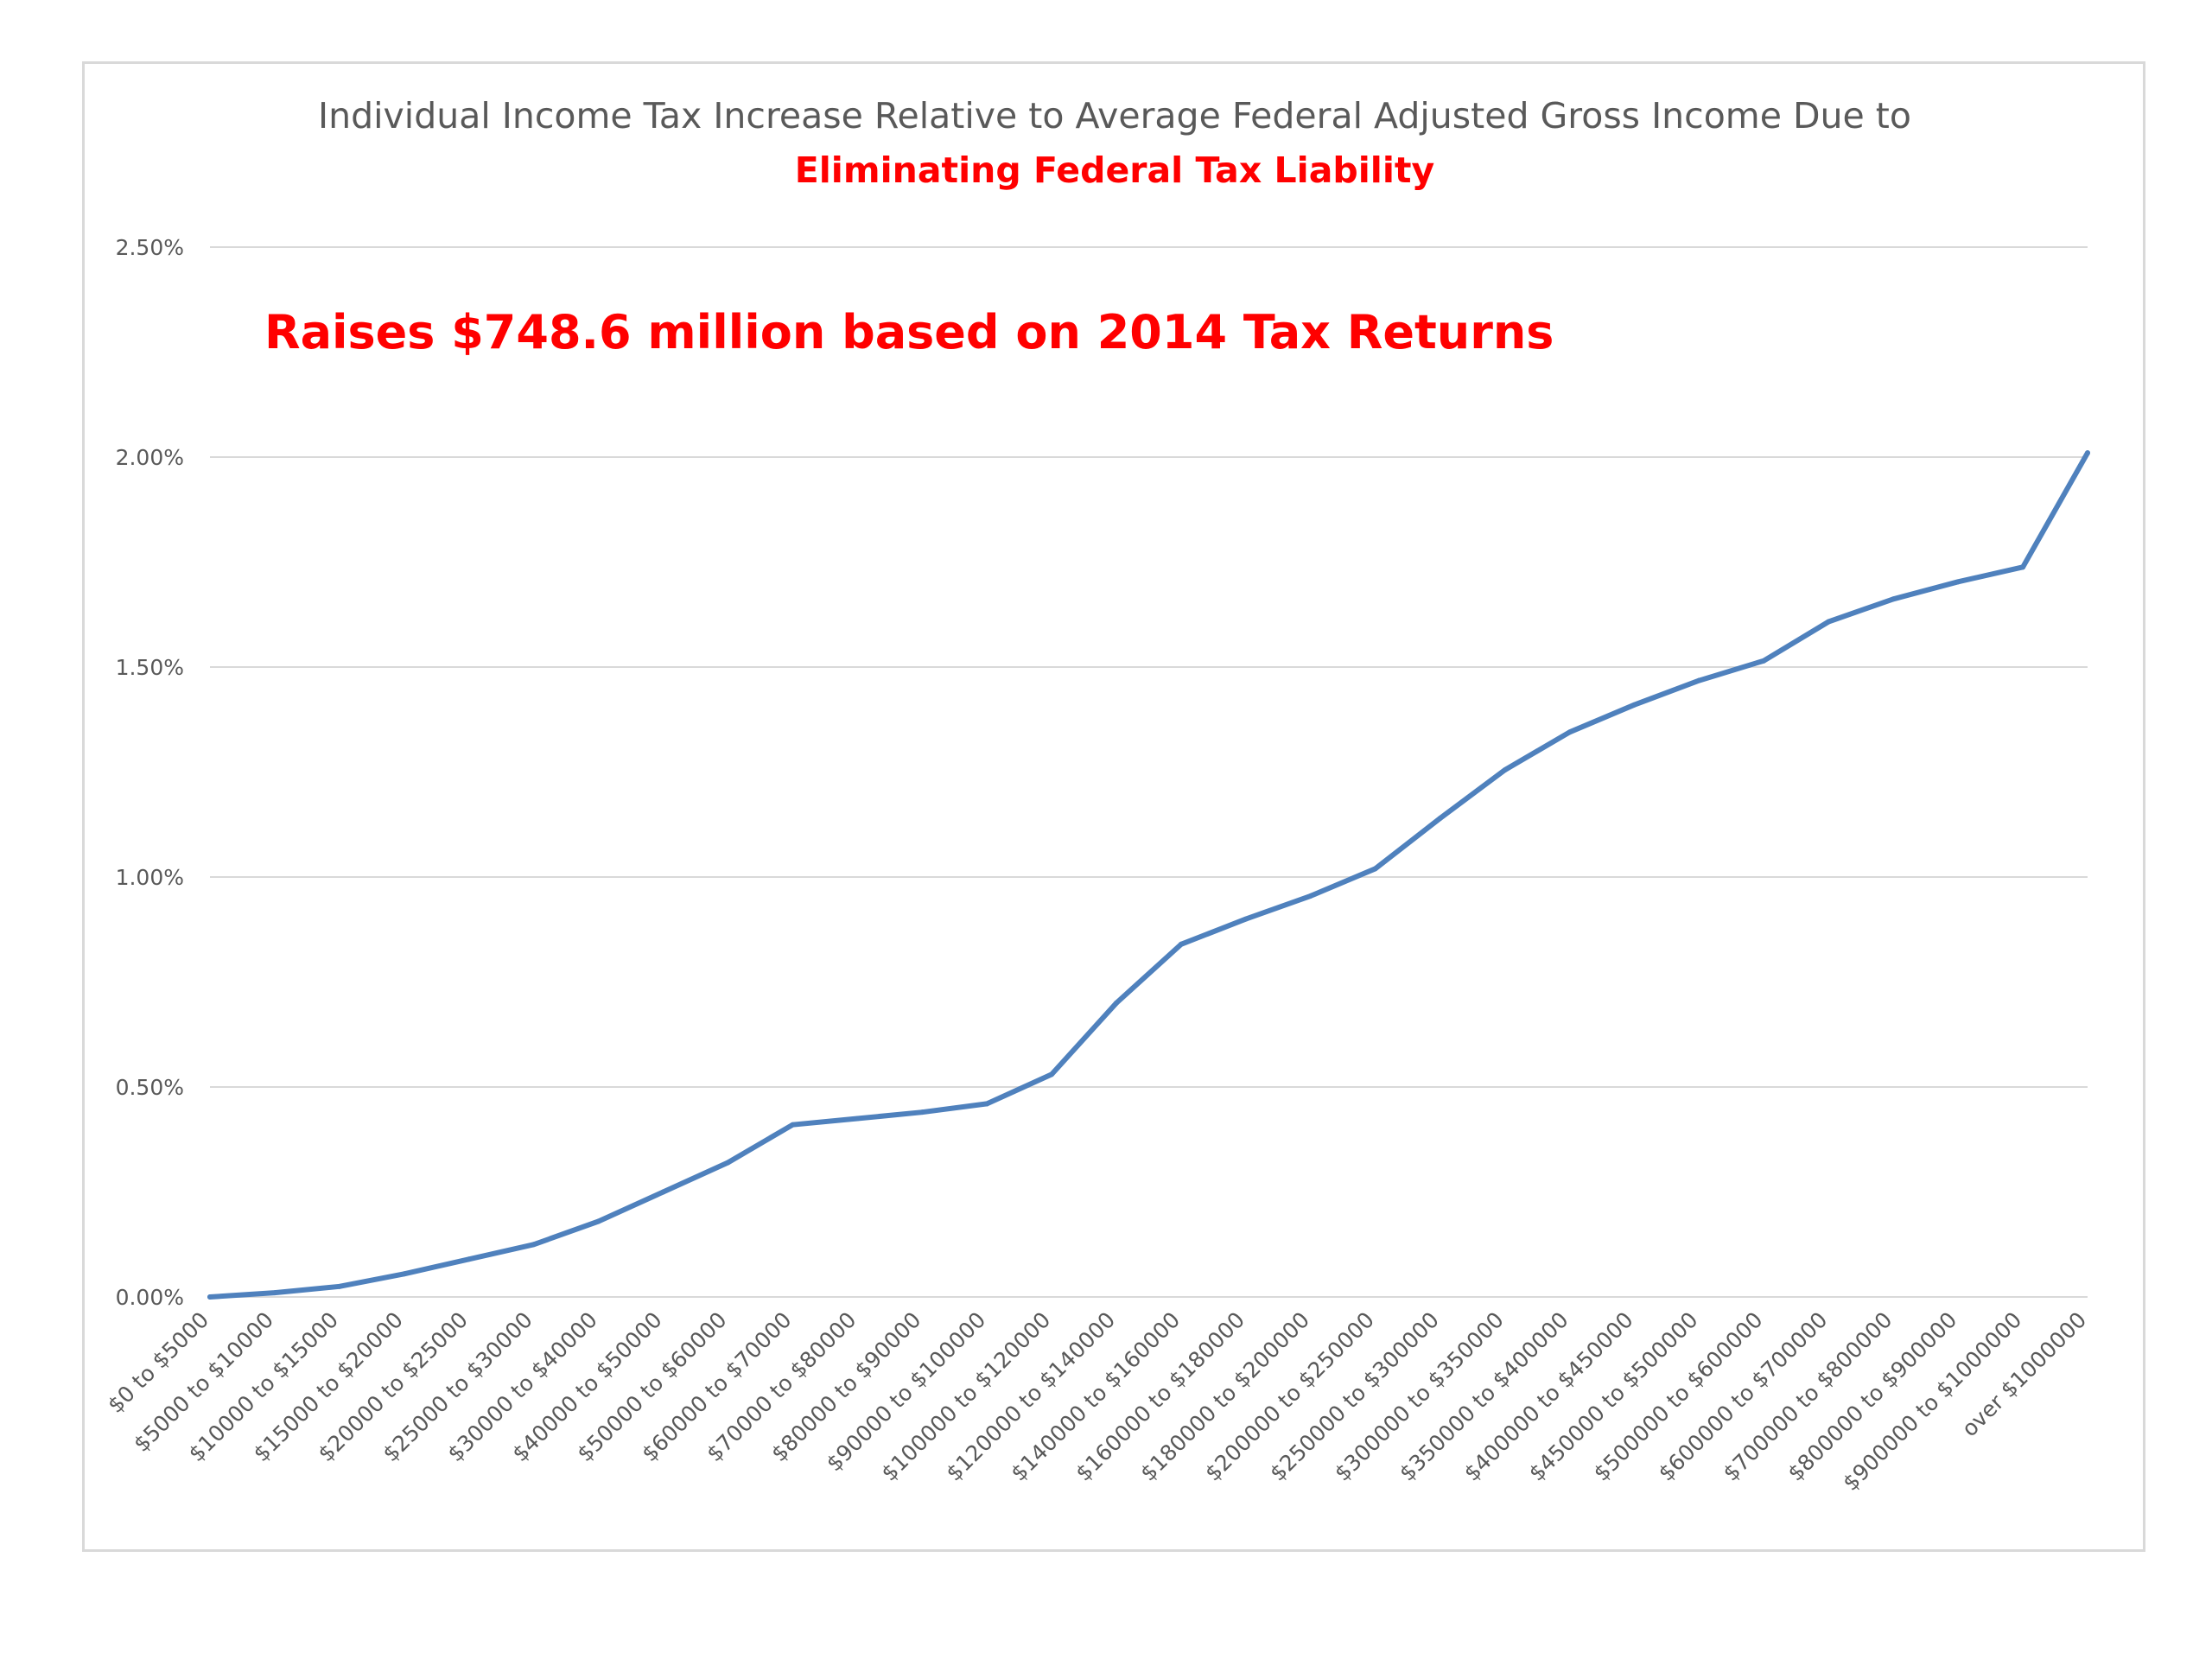  I want to click on y-tick-label: 1.00%, so click(150, 877).